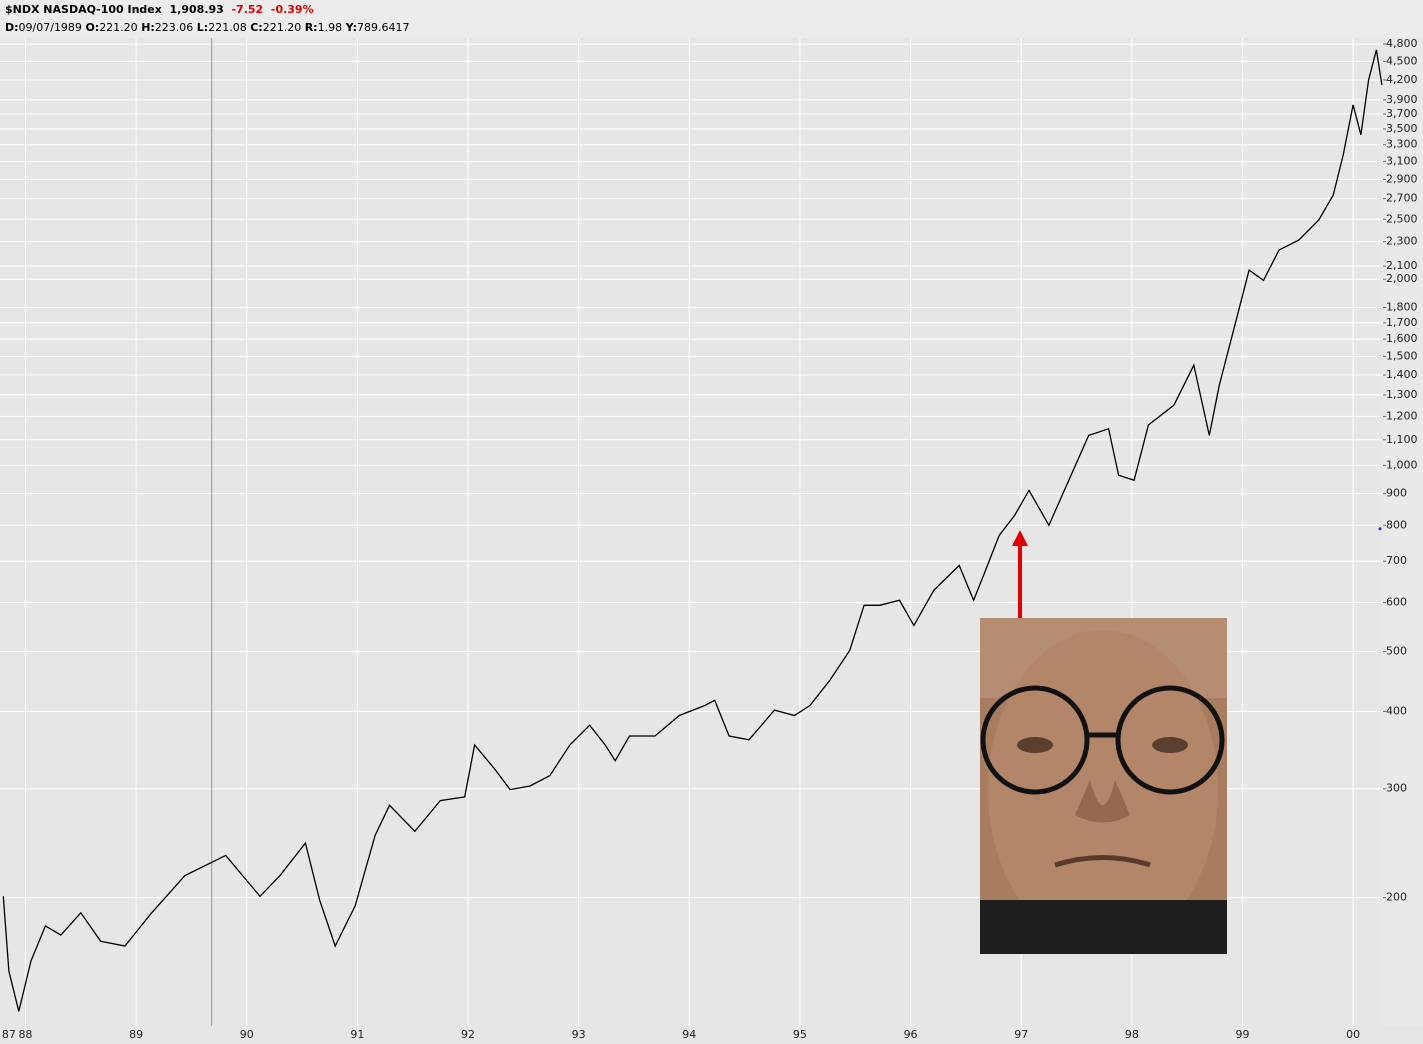  Describe the element at coordinates (1402, 464) in the screenshot. I see `y-tick-label: 1,000` at that location.